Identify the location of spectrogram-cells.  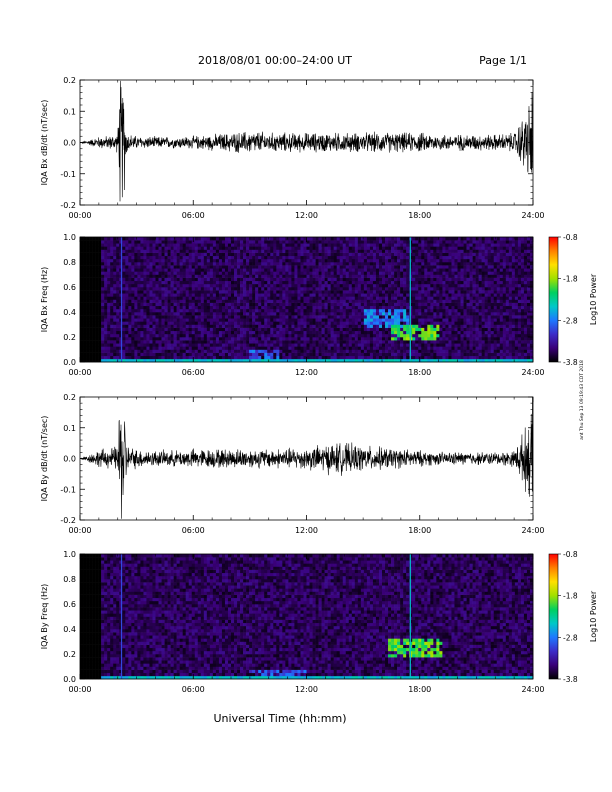
(307, 300).